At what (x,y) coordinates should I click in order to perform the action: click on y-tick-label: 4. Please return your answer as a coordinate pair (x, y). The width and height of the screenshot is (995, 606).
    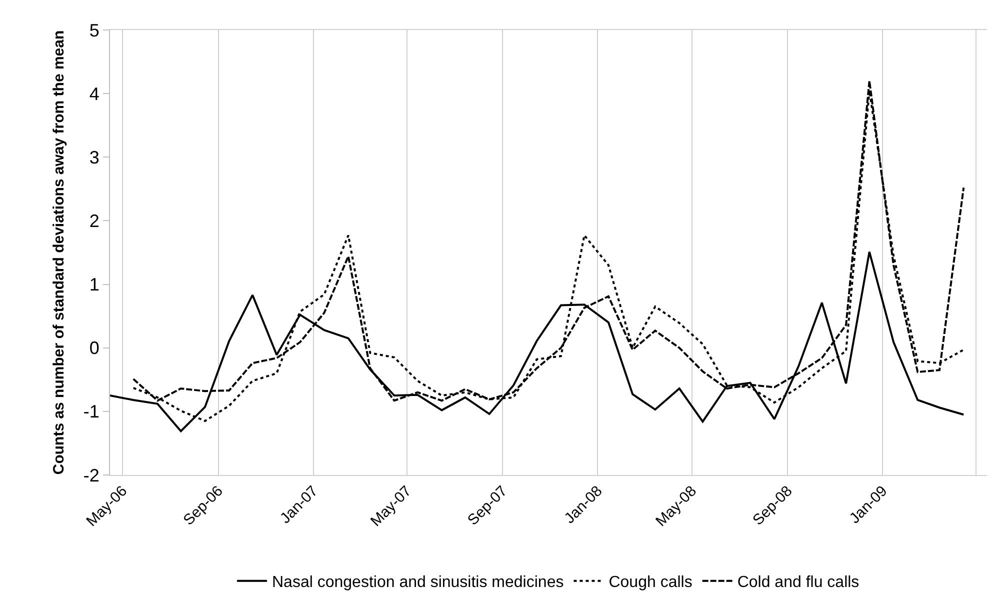
    Looking at the image, I should click on (94, 94).